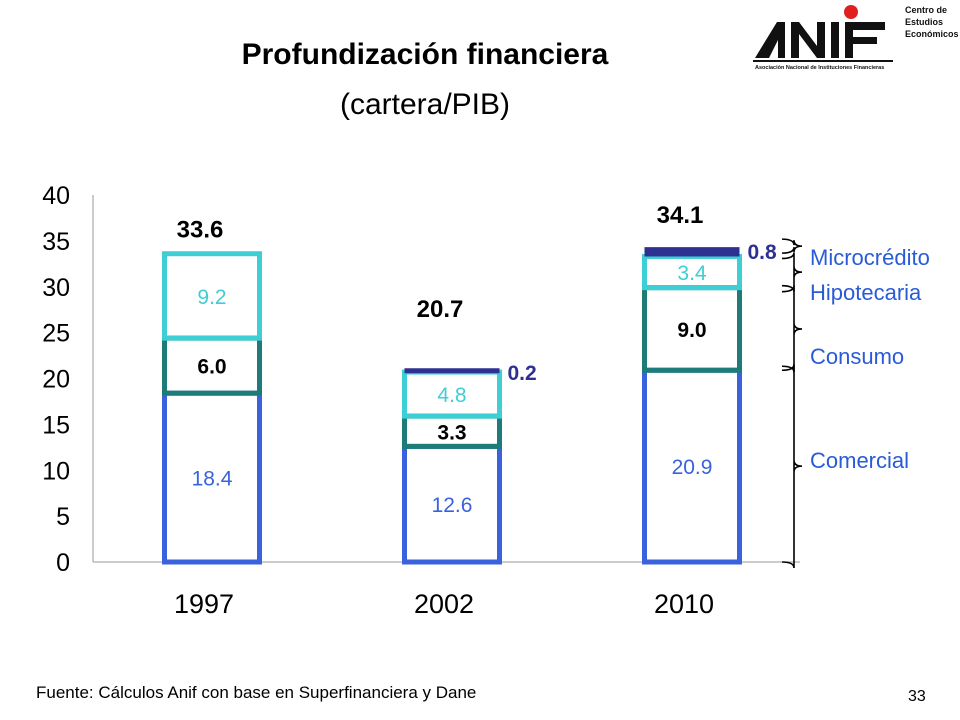  What do you see at coordinates (684, 604) in the screenshot?
I see `x-tick-label: 2010` at bounding box center [684, 604].